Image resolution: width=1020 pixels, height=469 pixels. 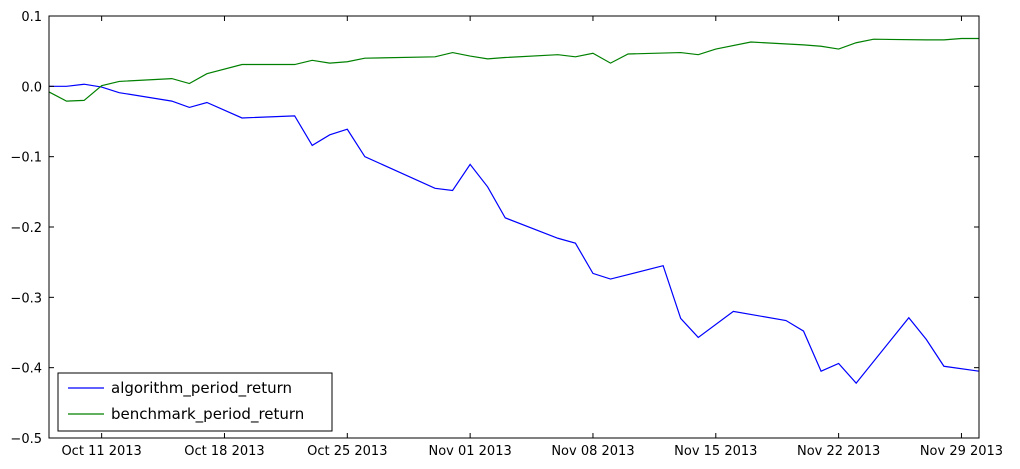 I want to click on y-tick-label: −0.5, so click(x=26, y=439).